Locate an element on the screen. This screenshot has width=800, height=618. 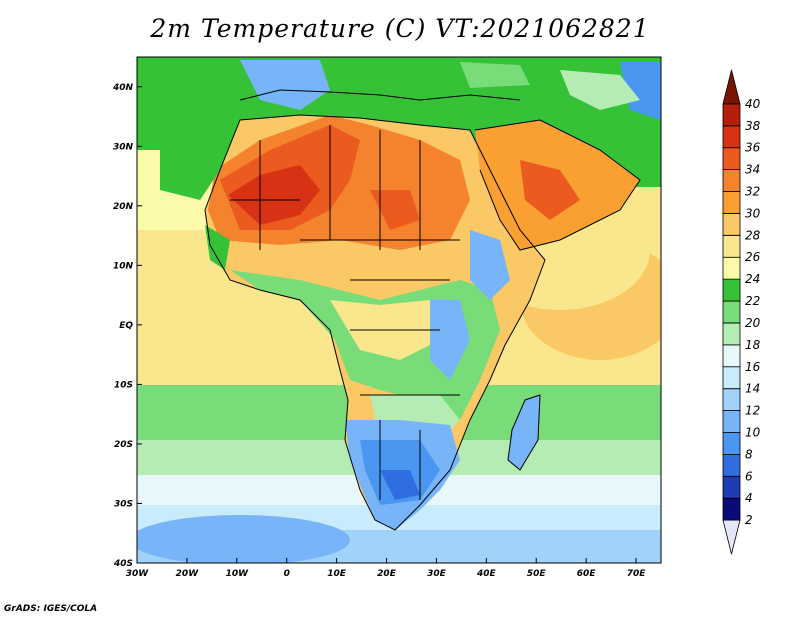
colorbar-label: 22 is located at coordinates (752, 301).